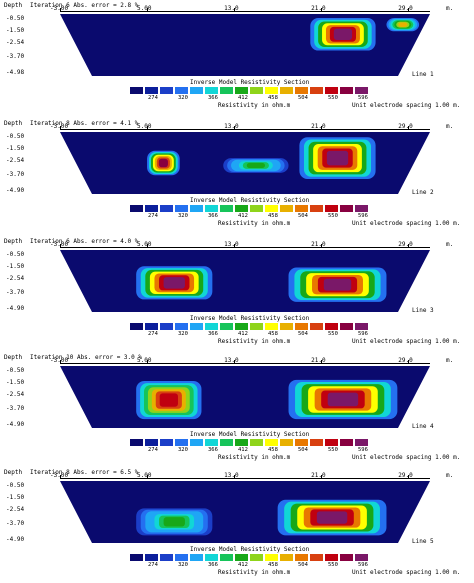 The image size is (474, 583). What do you see at coordinates (15, 278) in the screenshot?
I see `y-tick-label: -2.54` at bounding box center [15, 278].